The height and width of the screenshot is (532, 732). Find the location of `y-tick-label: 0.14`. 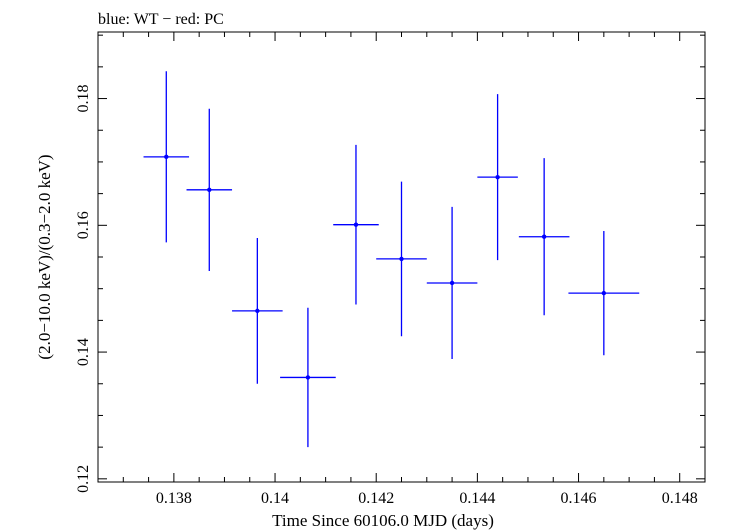

y-tick-label: 0.14 is located at coordinates (83, 352).